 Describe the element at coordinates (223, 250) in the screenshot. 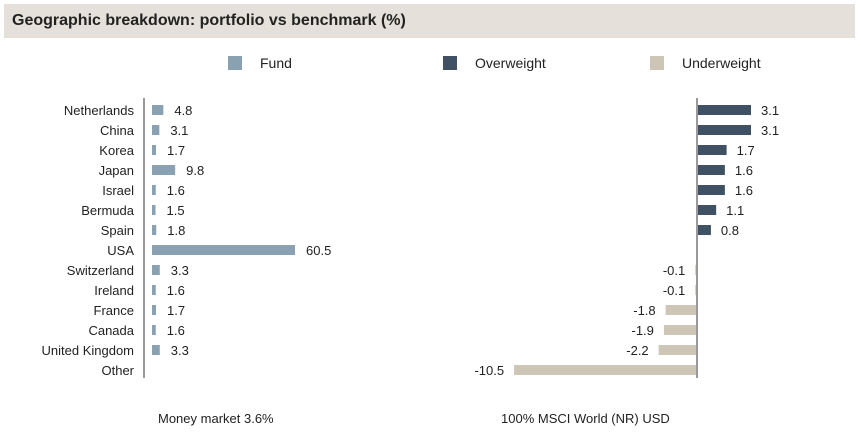

I see `fund-bar-usa` at that location.